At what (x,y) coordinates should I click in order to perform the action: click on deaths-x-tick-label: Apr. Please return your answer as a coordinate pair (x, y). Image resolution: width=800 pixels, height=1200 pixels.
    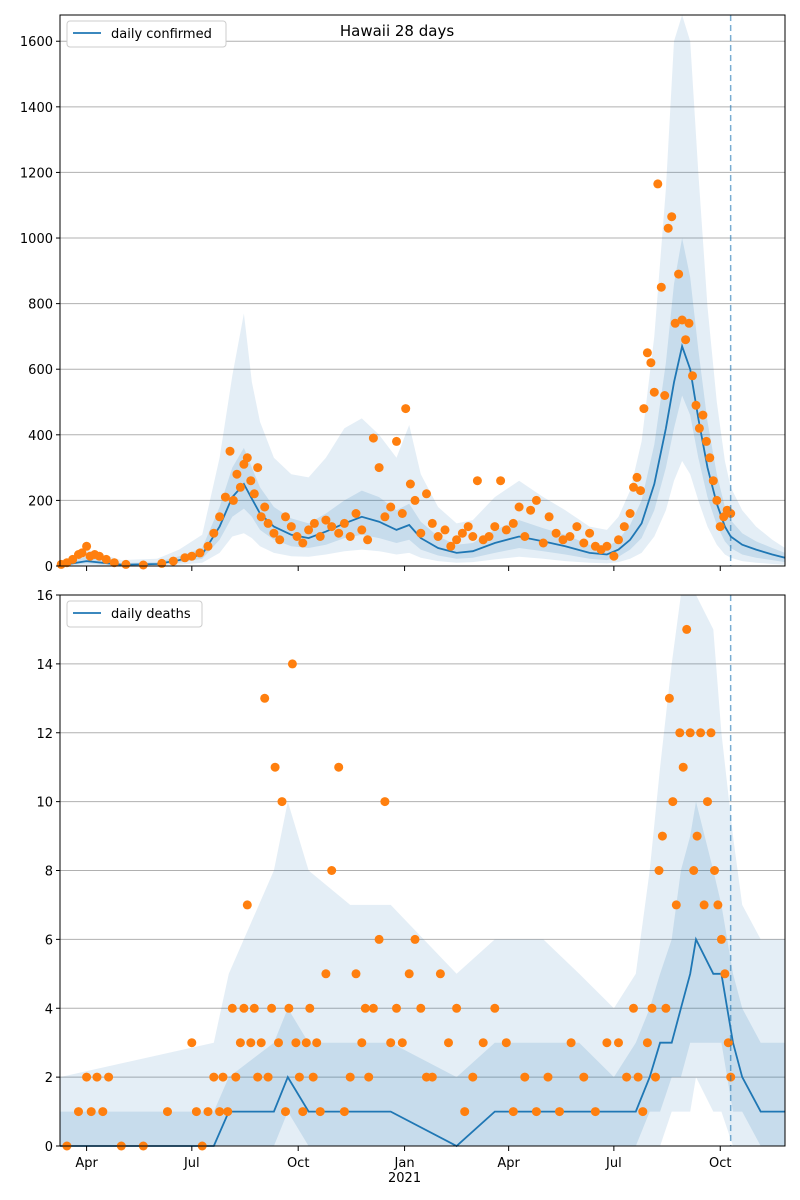
    Looking at the image, I should click on (508, 1163).